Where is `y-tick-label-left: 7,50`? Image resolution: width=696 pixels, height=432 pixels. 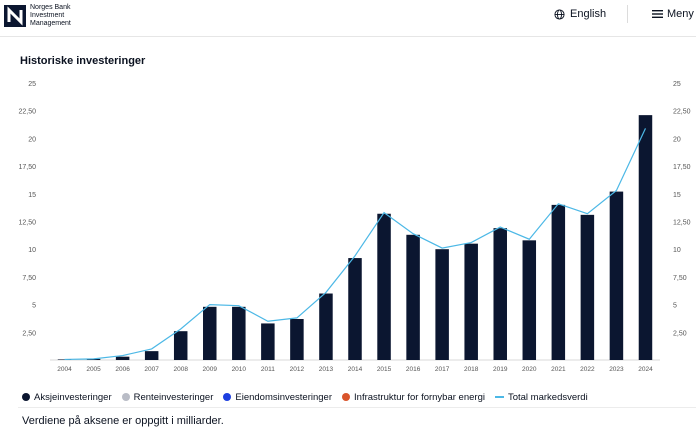 y-tick-label-left: 7,50 is located at coordinates (29, 278).